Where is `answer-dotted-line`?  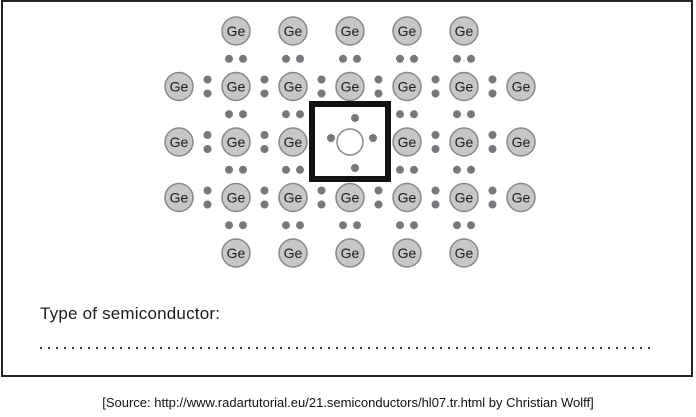
answer-dotted-line is located at coordinates (347, 348).